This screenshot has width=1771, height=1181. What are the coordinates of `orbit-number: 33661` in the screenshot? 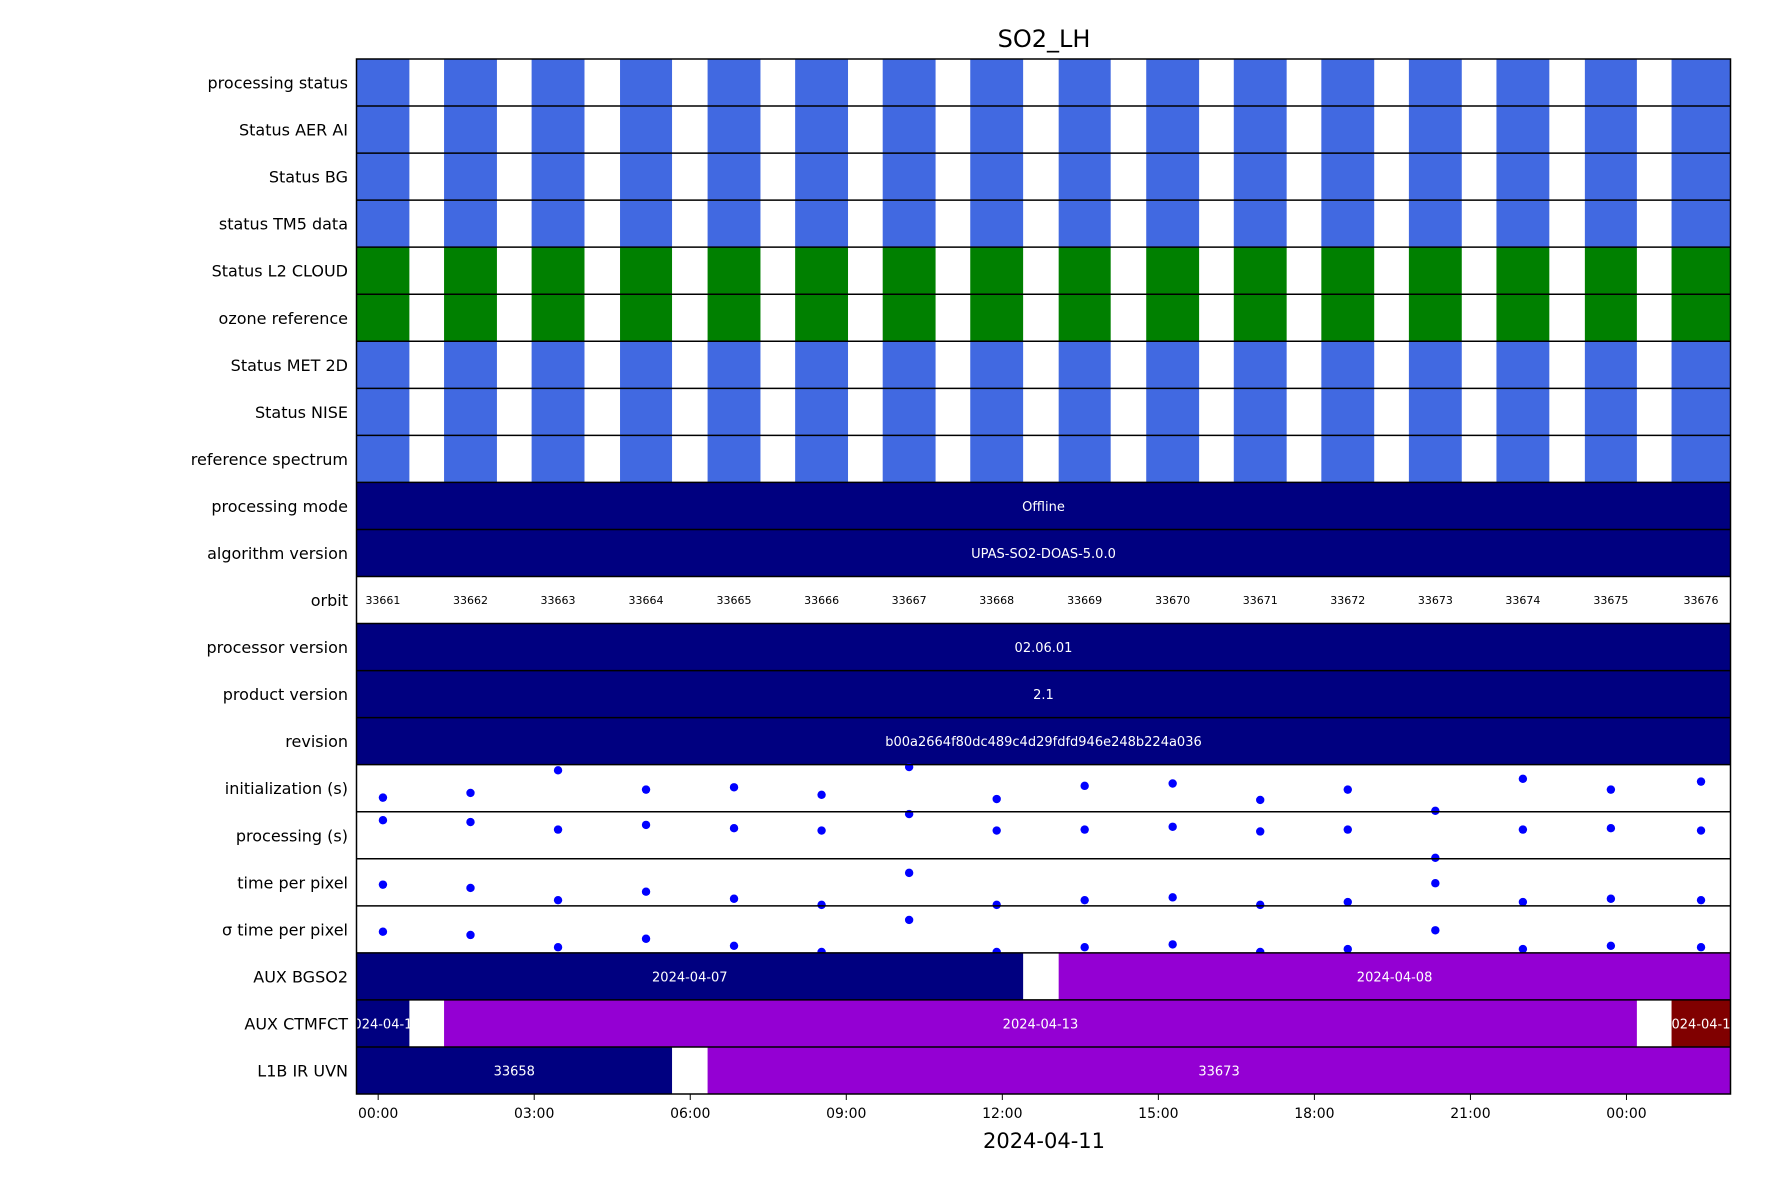 It's located at (382, 600).